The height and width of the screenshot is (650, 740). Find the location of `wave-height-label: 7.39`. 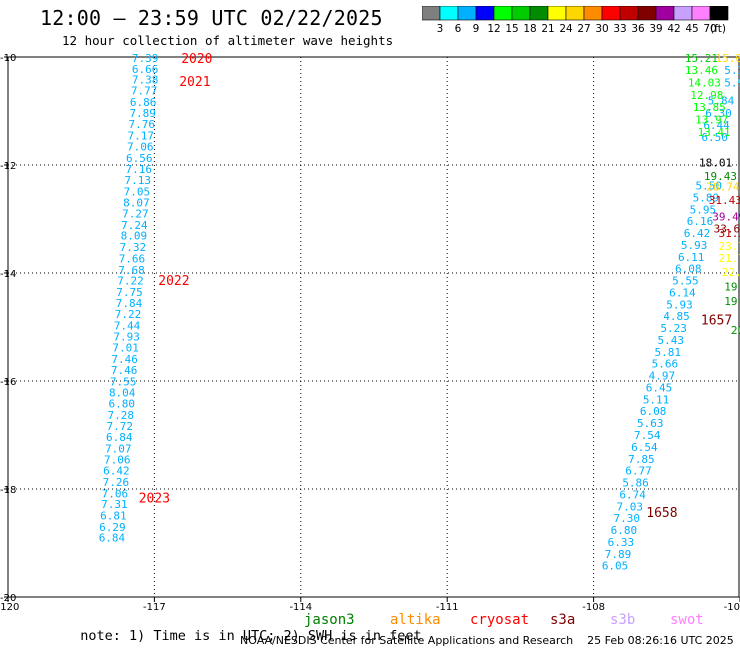

wave-height-label: 7.39 is located at coordinates (145, 58).